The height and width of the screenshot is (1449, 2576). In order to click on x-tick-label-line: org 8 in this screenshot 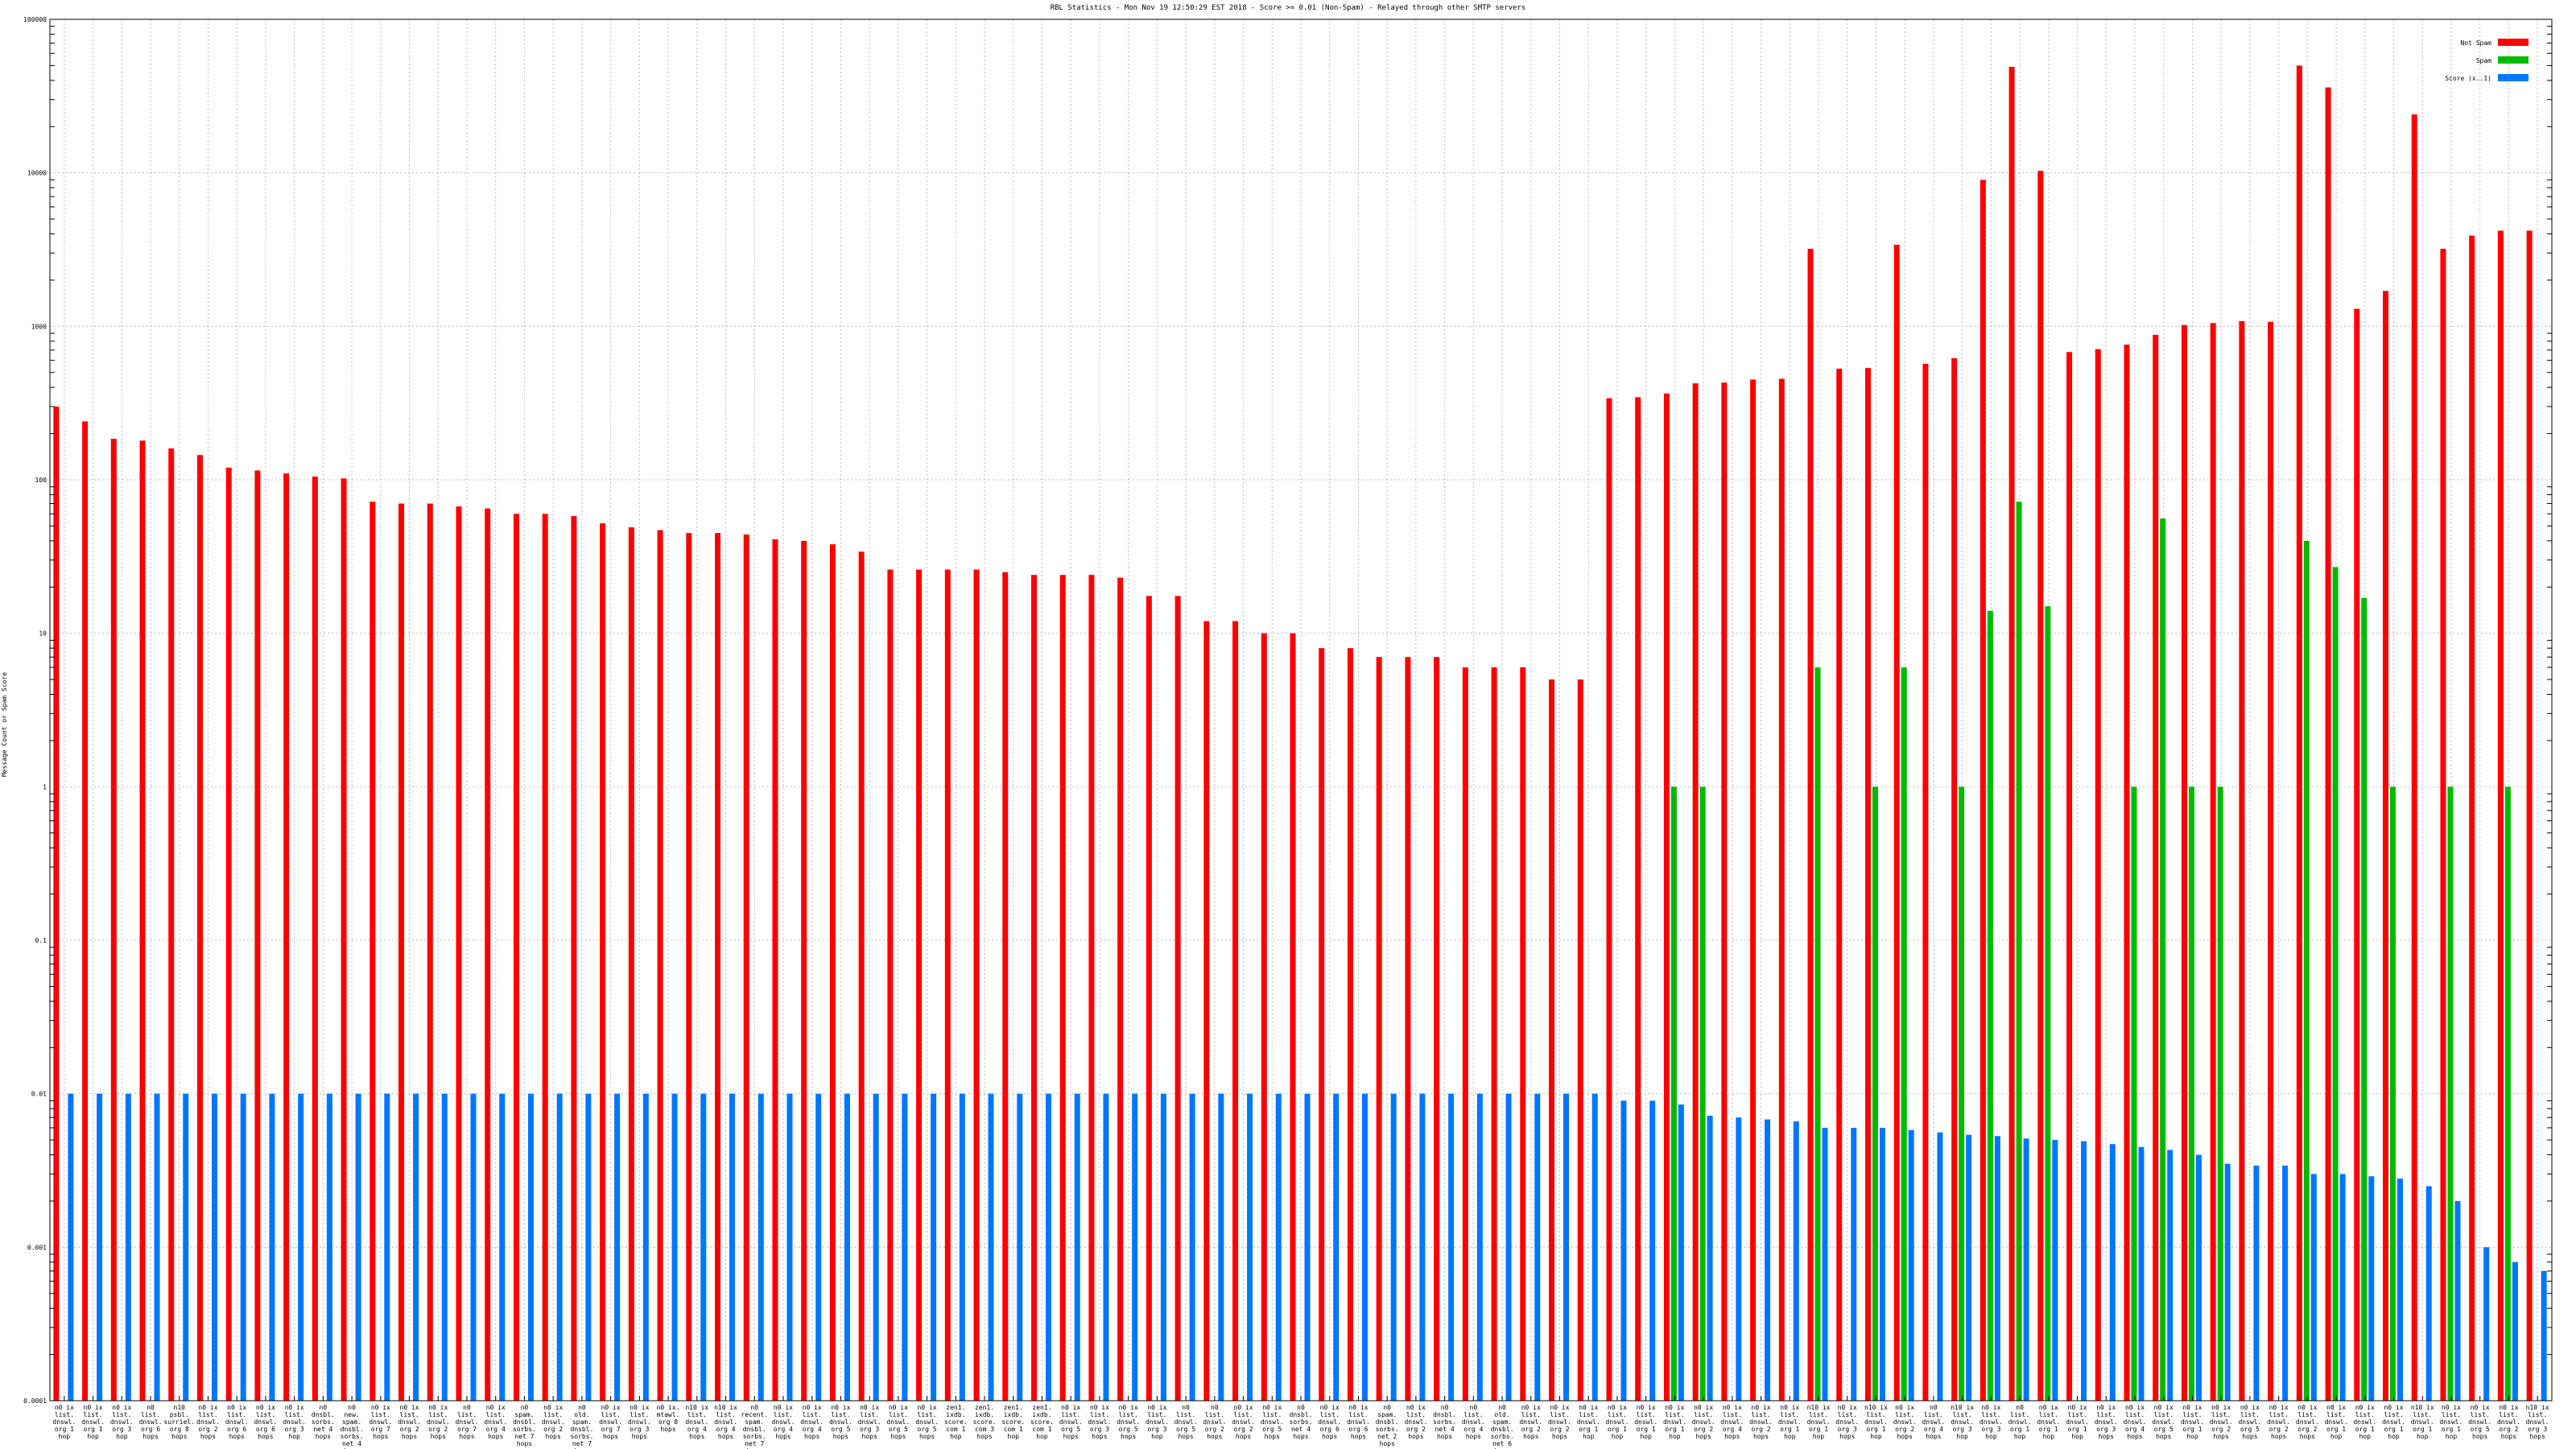, I will do `click(668, 1422)`.